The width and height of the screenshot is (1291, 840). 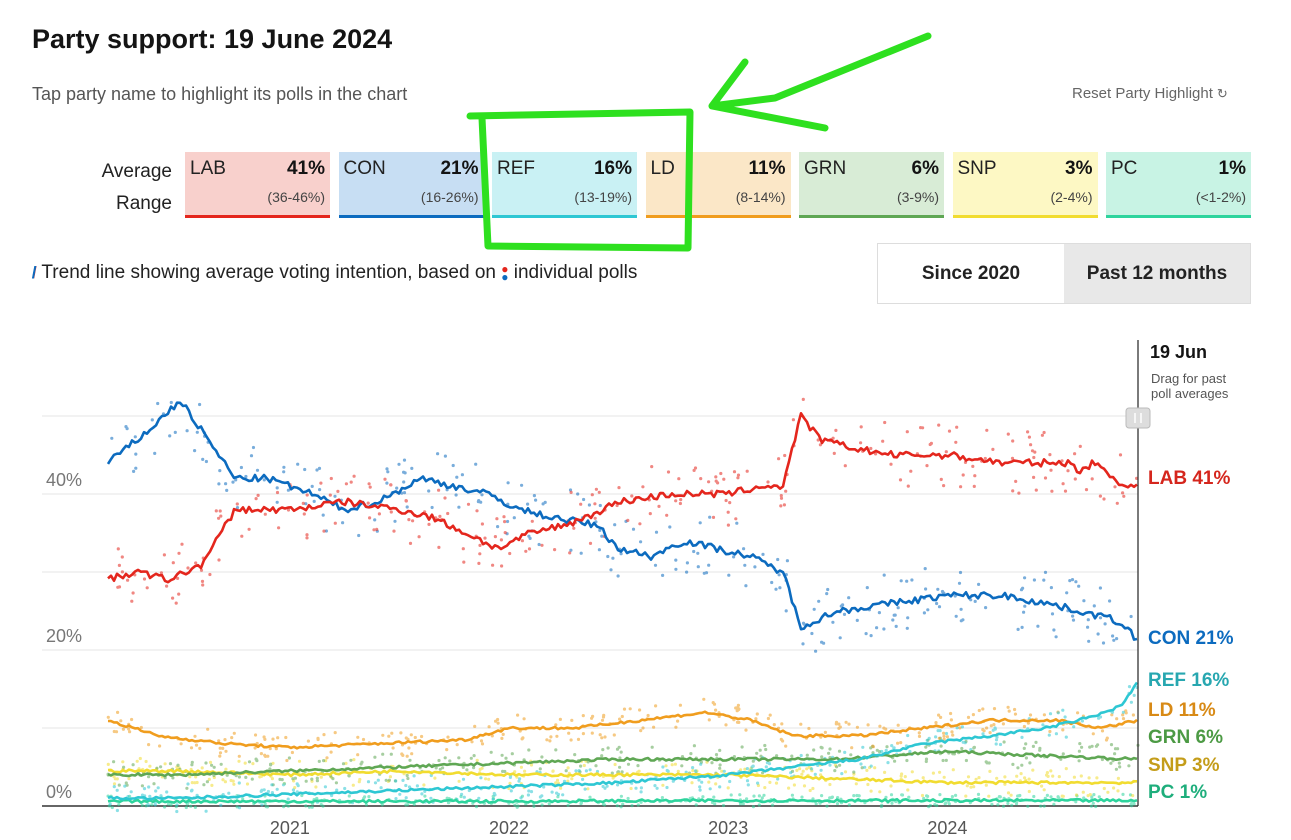 What do you see at coordinates (1150, 93) in the screenshot?
I see `reset-highlight-button: Reset Party Highlight ↻` at bounding box center [1150, 93].